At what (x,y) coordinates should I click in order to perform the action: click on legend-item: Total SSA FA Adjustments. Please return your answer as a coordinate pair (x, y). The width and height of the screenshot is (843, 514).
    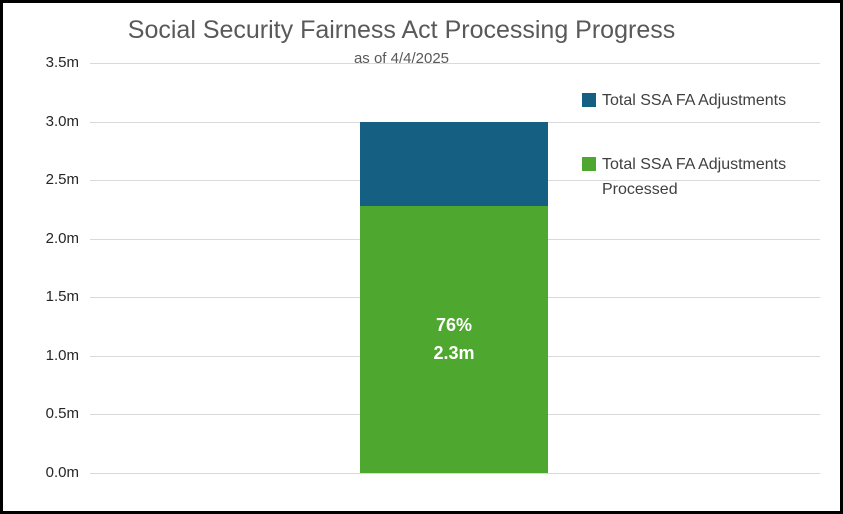
    Looking at the image, I should click on (702, 100).